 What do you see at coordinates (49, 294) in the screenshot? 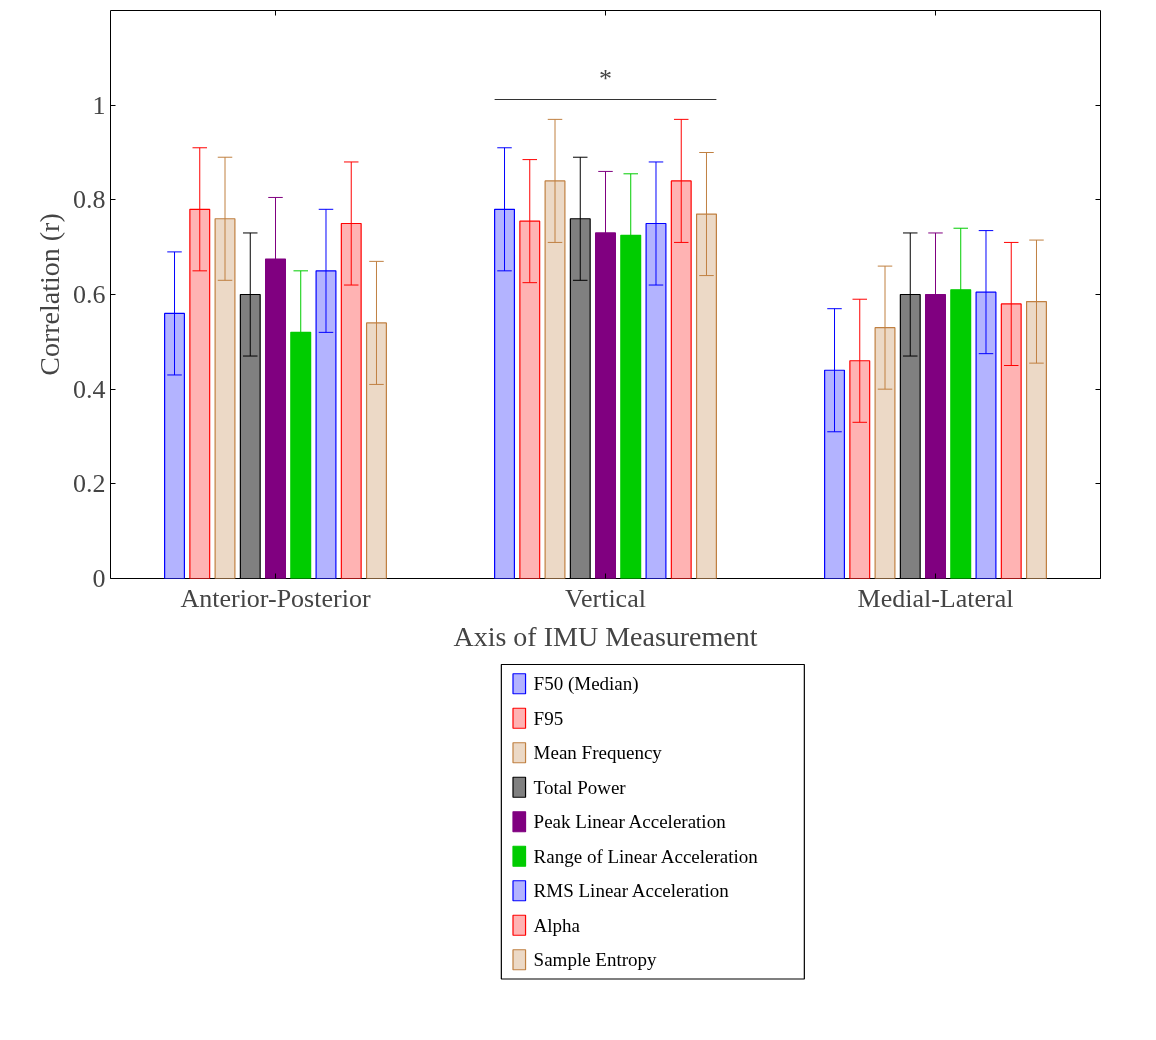
I see `y-axis-title: Correlation (r)` at bounding box center [49, 294].